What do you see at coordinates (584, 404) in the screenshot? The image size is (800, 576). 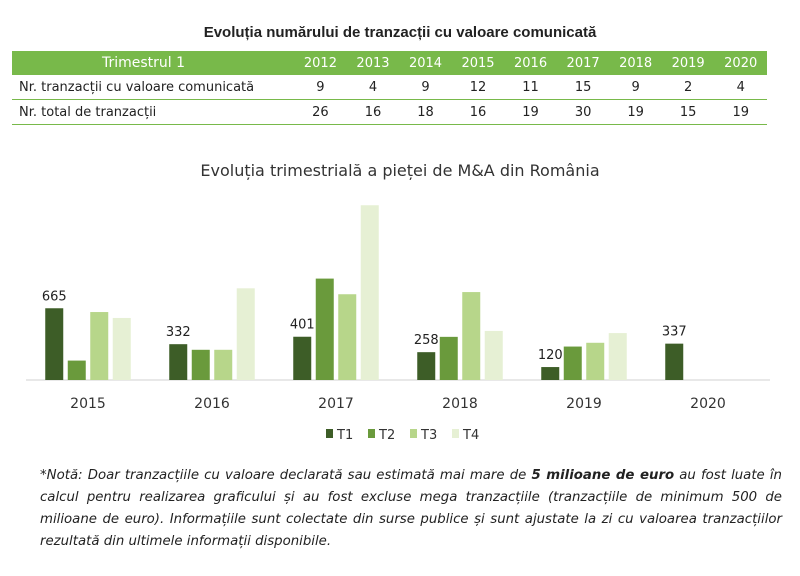 I see `x-tick-label: 2019` at bounding box center [584, 404].